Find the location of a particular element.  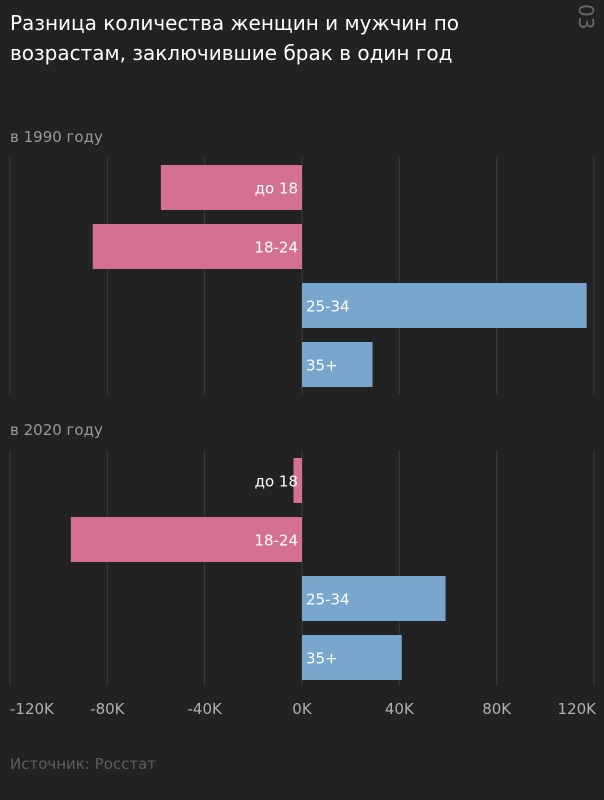

panel-label-2020: в 2020 году is located at coordinates (56, 430).